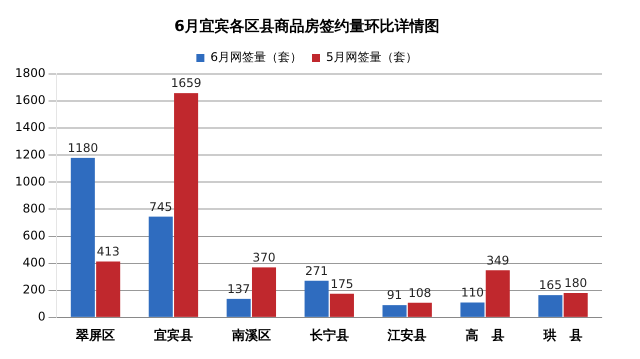 The image size is (640, 359). I want to click on y-tick-label: 600, so click(34, 235).